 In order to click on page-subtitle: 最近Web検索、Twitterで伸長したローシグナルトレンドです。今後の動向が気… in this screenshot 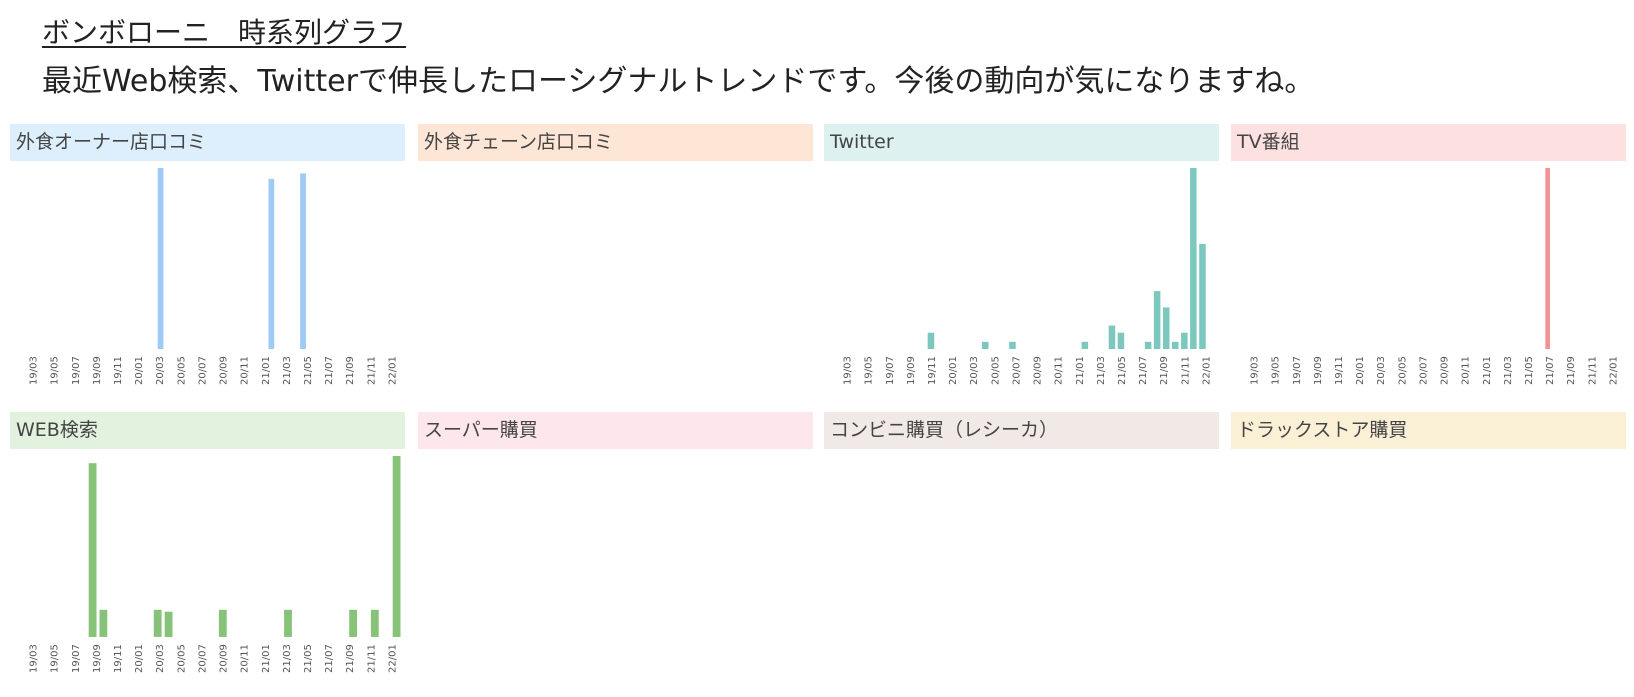, I will do `click(678, 81)`.